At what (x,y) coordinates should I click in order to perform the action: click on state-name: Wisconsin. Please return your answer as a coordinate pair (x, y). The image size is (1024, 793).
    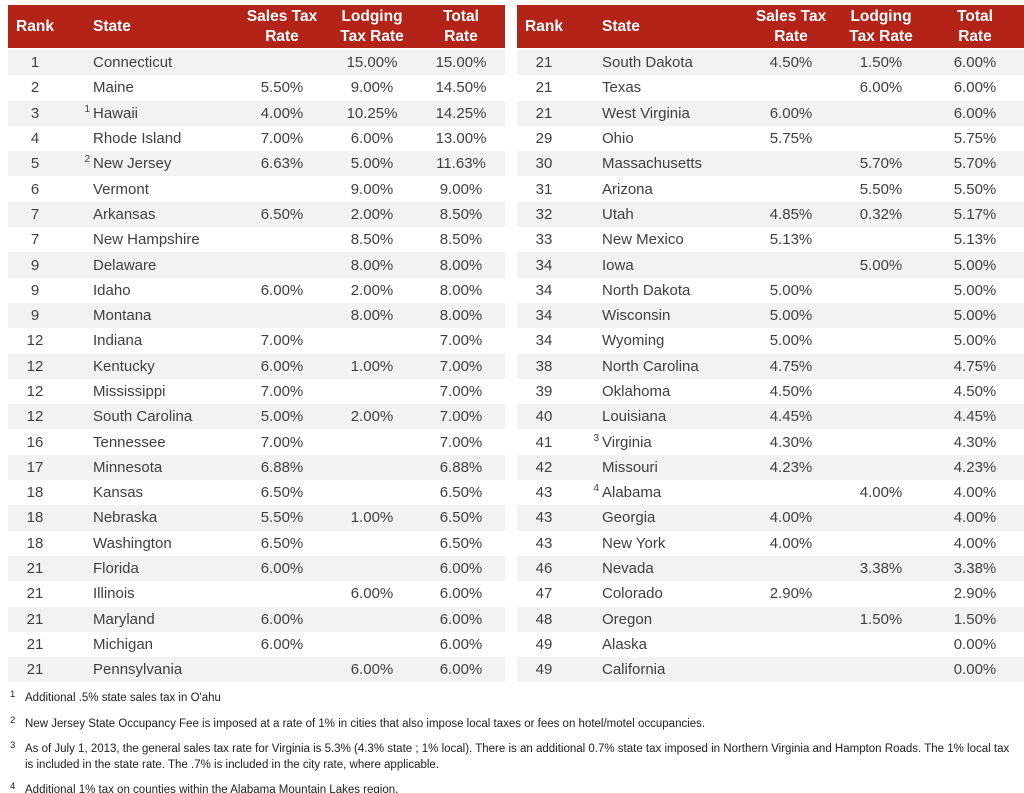
    Looking at the image, I should click on (636, 316).